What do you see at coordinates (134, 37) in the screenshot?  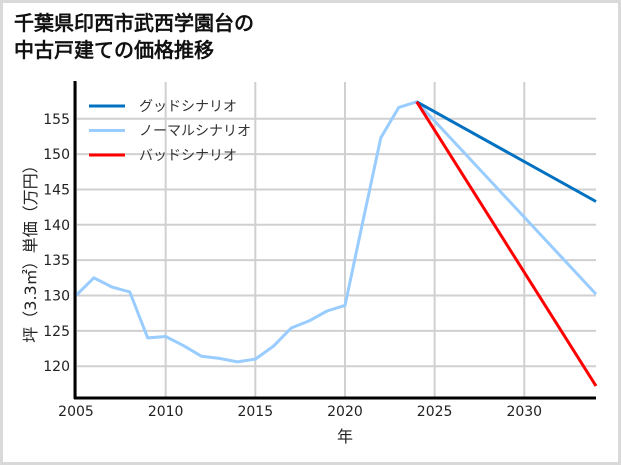 I see `chart-title: 千葉県印西市武西学園台の 中古戸建ての価格推移` at bounding box center [134, 37].